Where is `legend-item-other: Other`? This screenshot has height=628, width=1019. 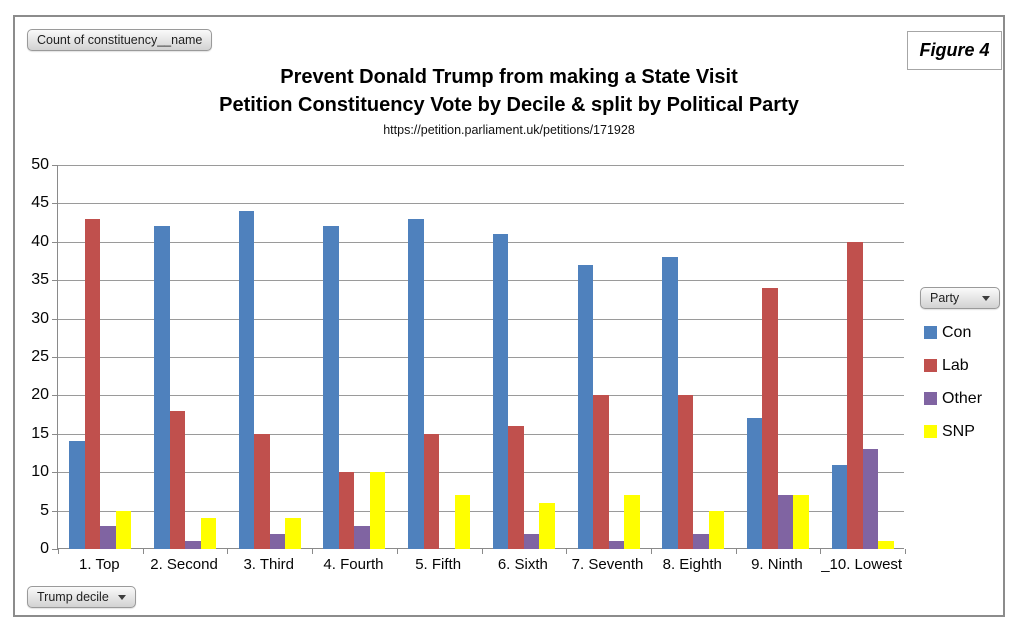
legend-item-other: Other is located at coordinates (965, 398).